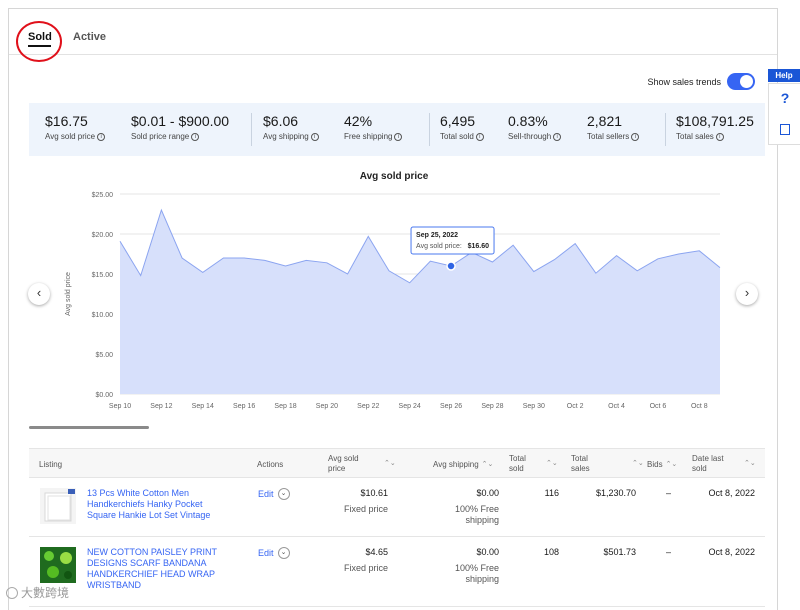 The height and width of the screenshot is (610, 800). I want to click on chart-next-button: ›, so click(747, 294).